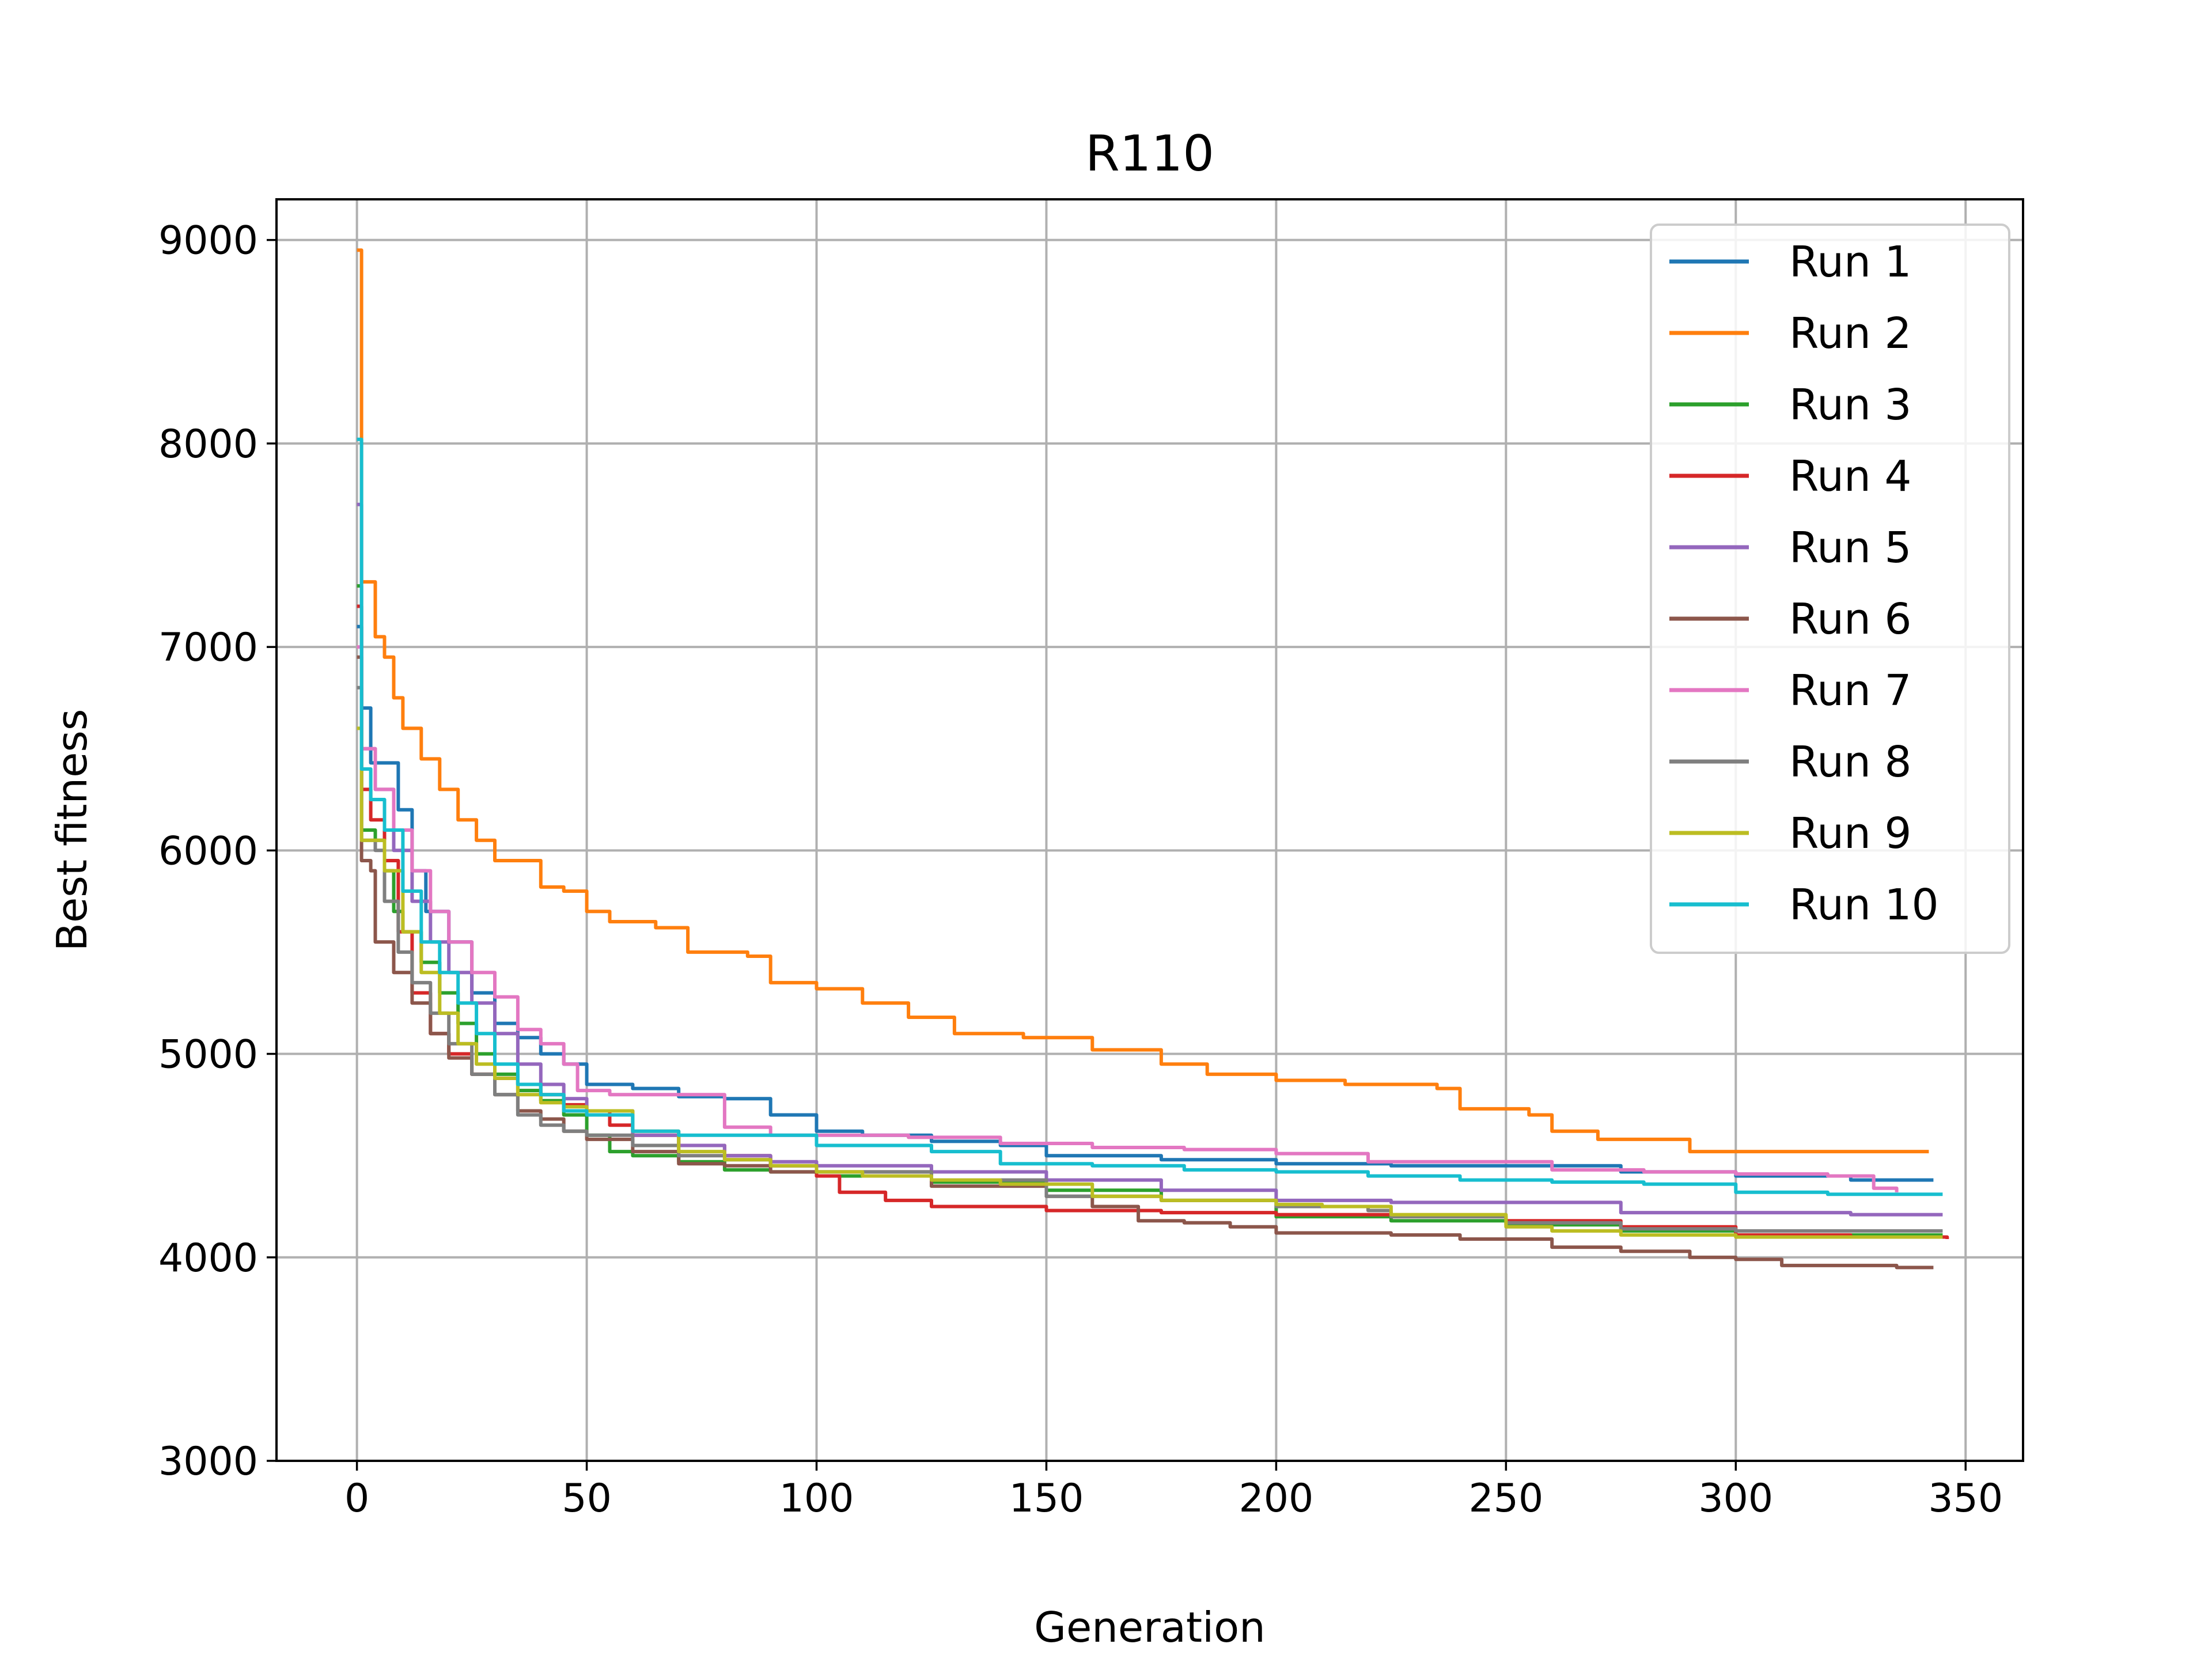 The height and width of the screenshot is (1659, 2212). What do you see at coordinates (208, 851) in the screenshot?
I see `y-tick-label: 6000` at bounding box center [208, 851].